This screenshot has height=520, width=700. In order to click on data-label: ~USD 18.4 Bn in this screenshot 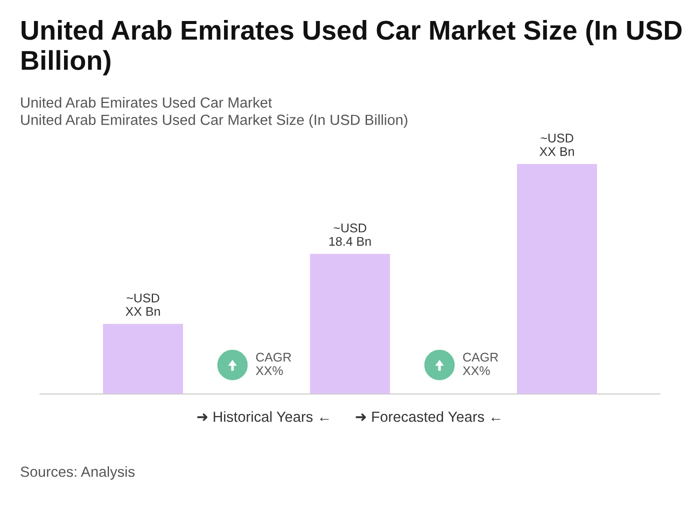, I will do `click(350, 235)`.